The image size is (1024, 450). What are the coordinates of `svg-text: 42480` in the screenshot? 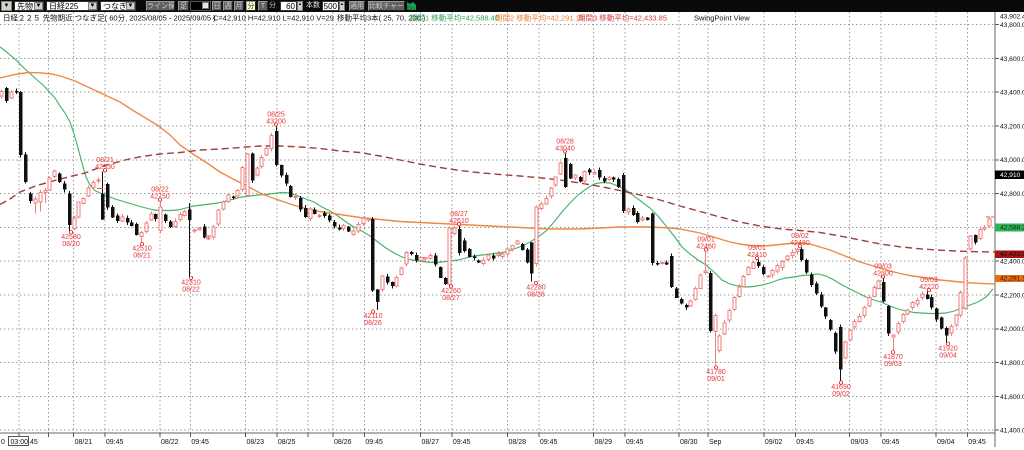 It's located at (800, 243).